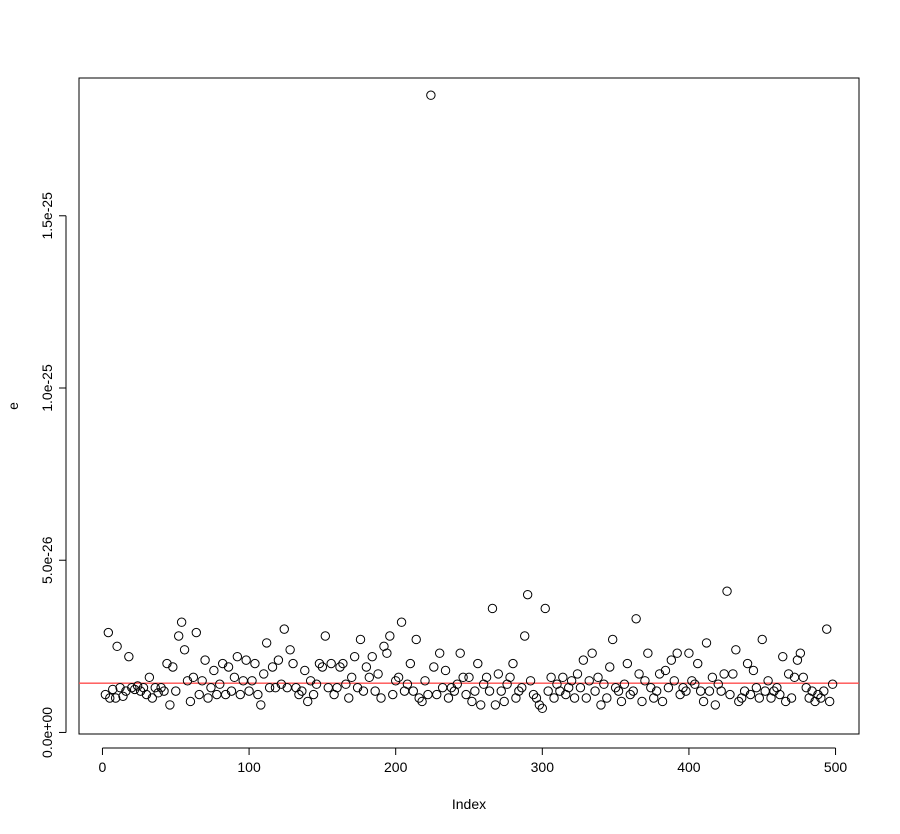 The height and width of the screenshot is (834, 900). What do you see at coordinates (689, 767) in the screenshot?
I see `x-tick-label: 400` at bounding box center [689, 767].